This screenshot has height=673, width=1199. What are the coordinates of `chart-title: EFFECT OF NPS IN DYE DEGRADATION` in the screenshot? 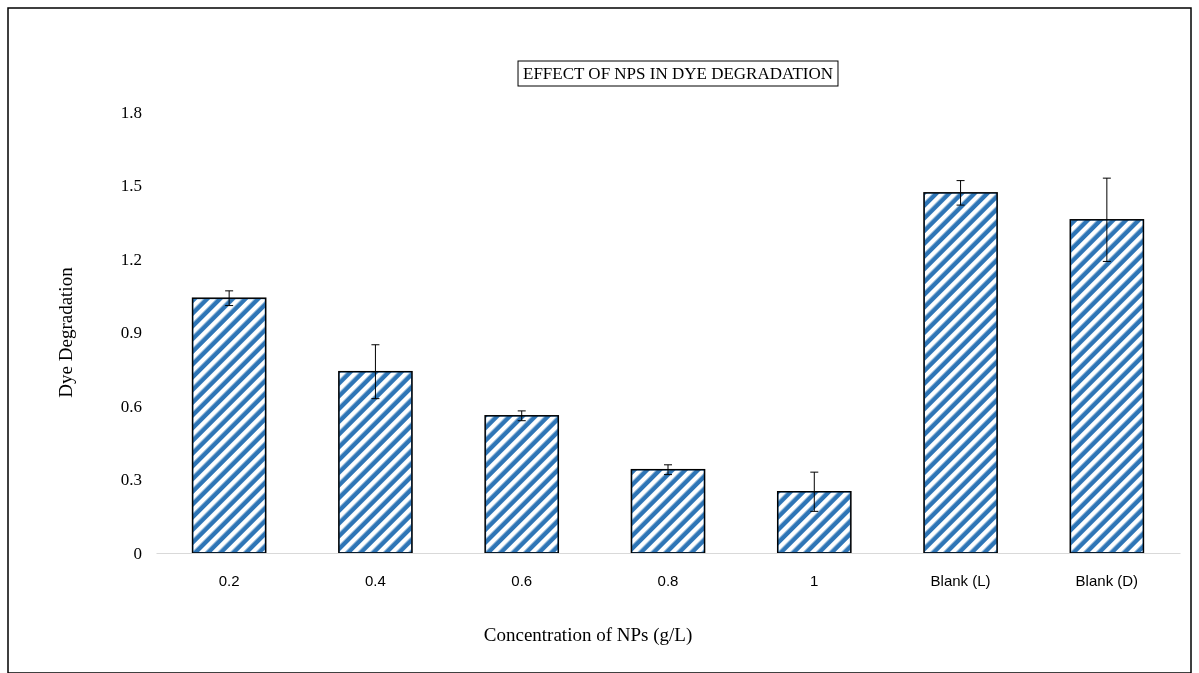 It's located at (678, 73).